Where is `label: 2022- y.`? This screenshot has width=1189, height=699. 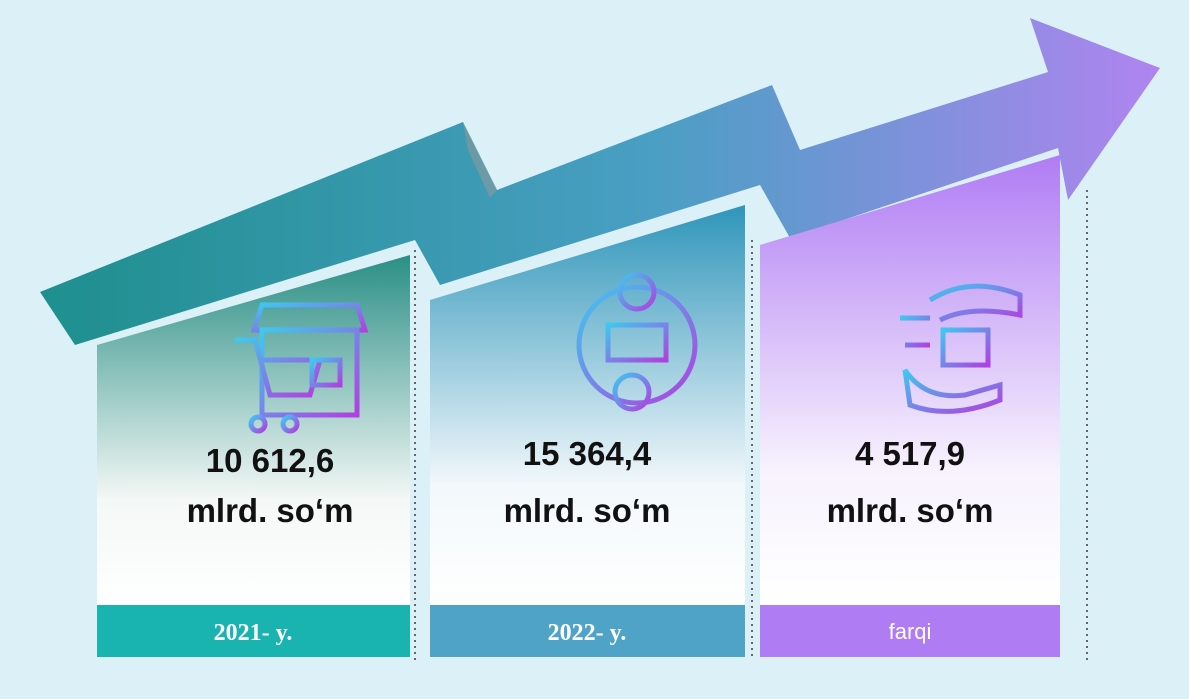 label: 2022- y. is located at coordinates (587, 633).